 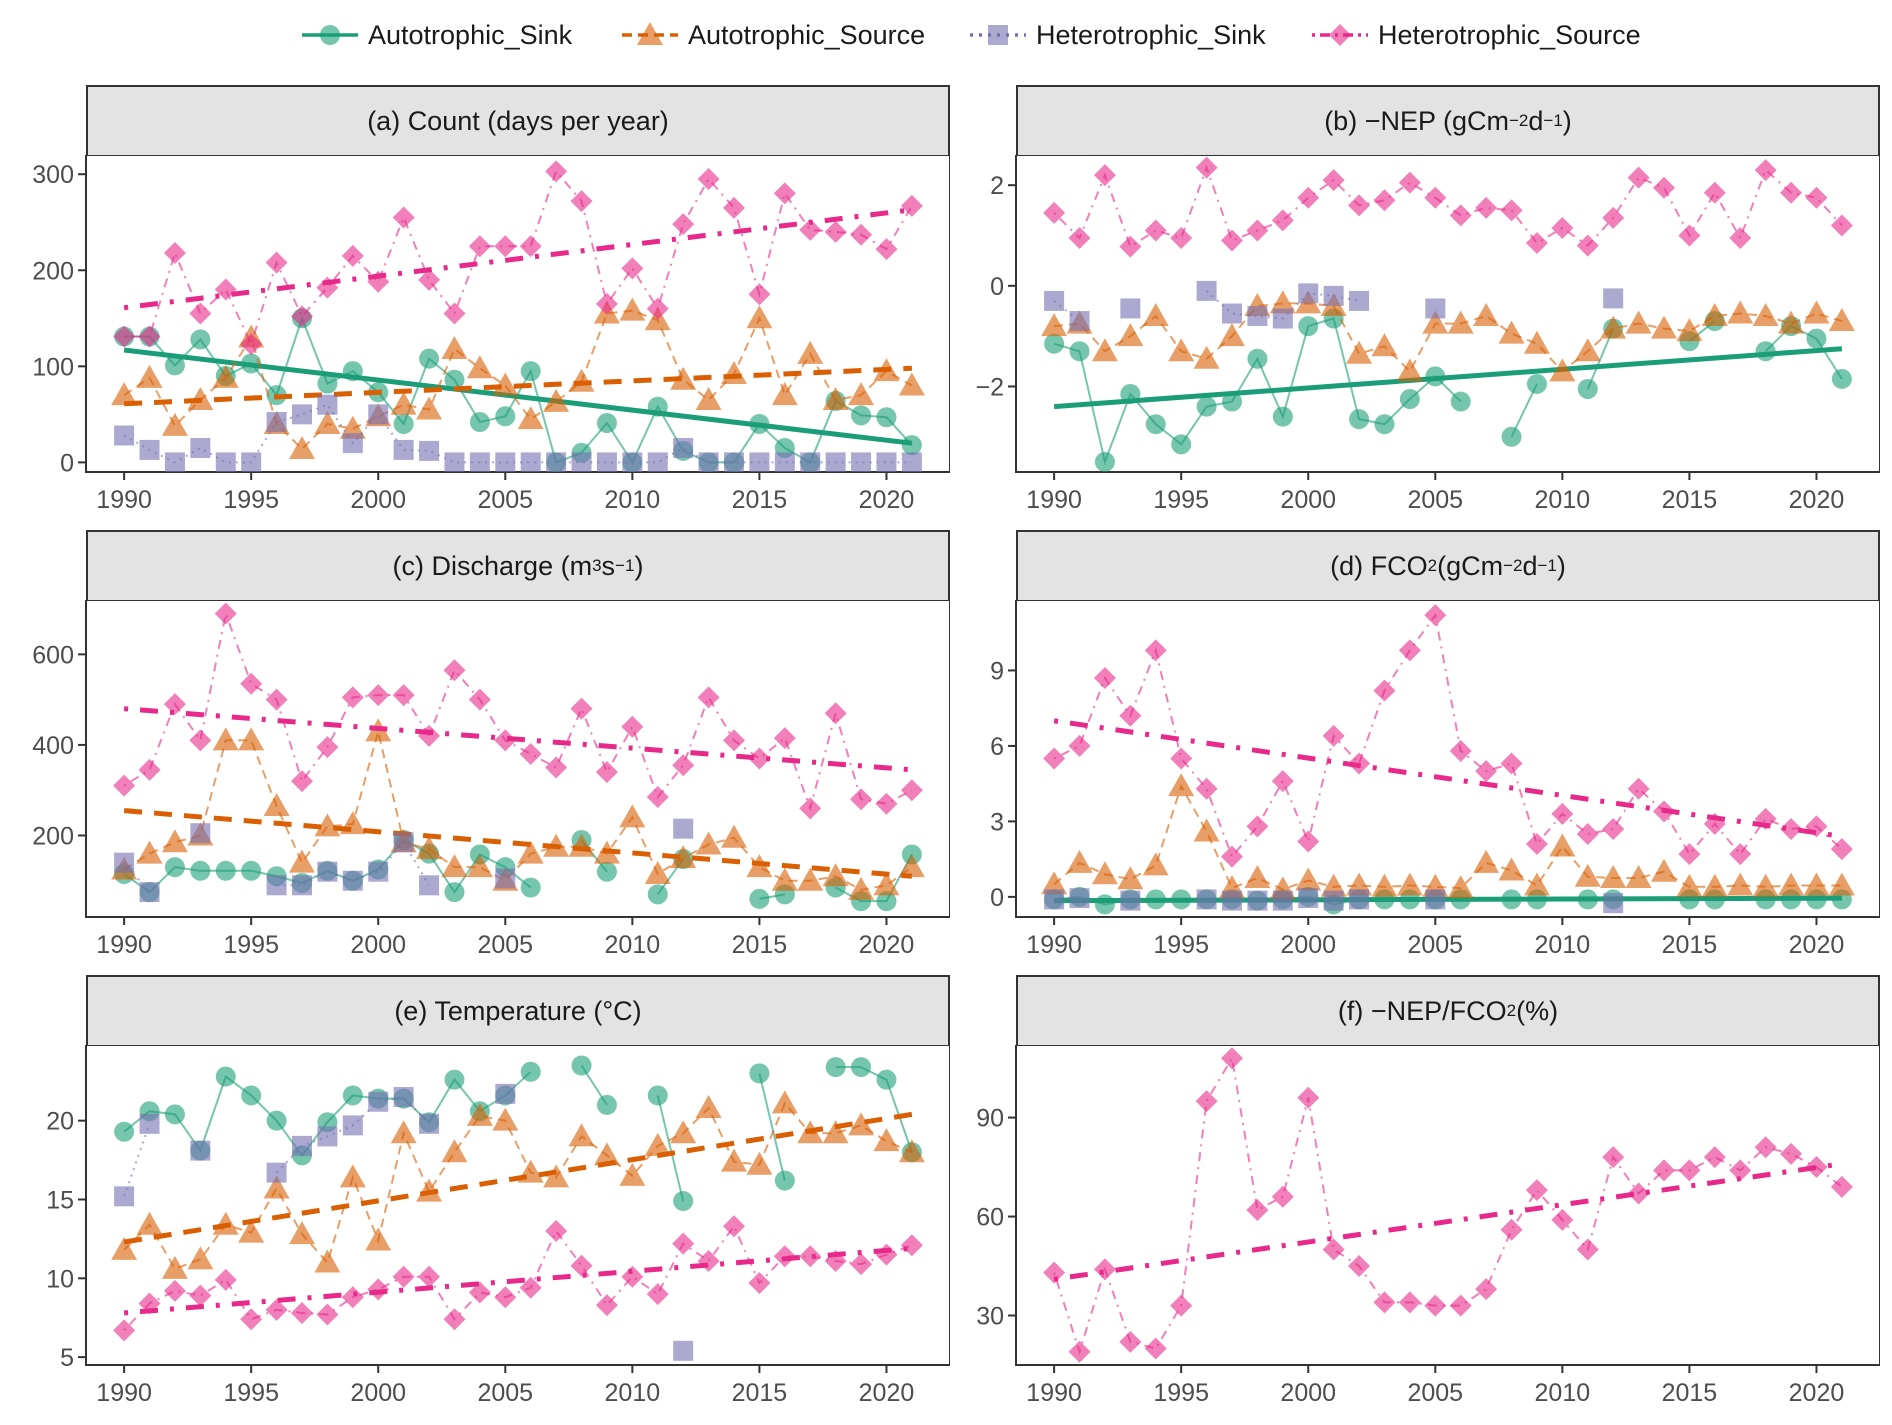 What do you see at coordinates (807, 34) in the screenshot?
I see `legend-label: Autotrophic_Source` at bounding box center [807, 34].